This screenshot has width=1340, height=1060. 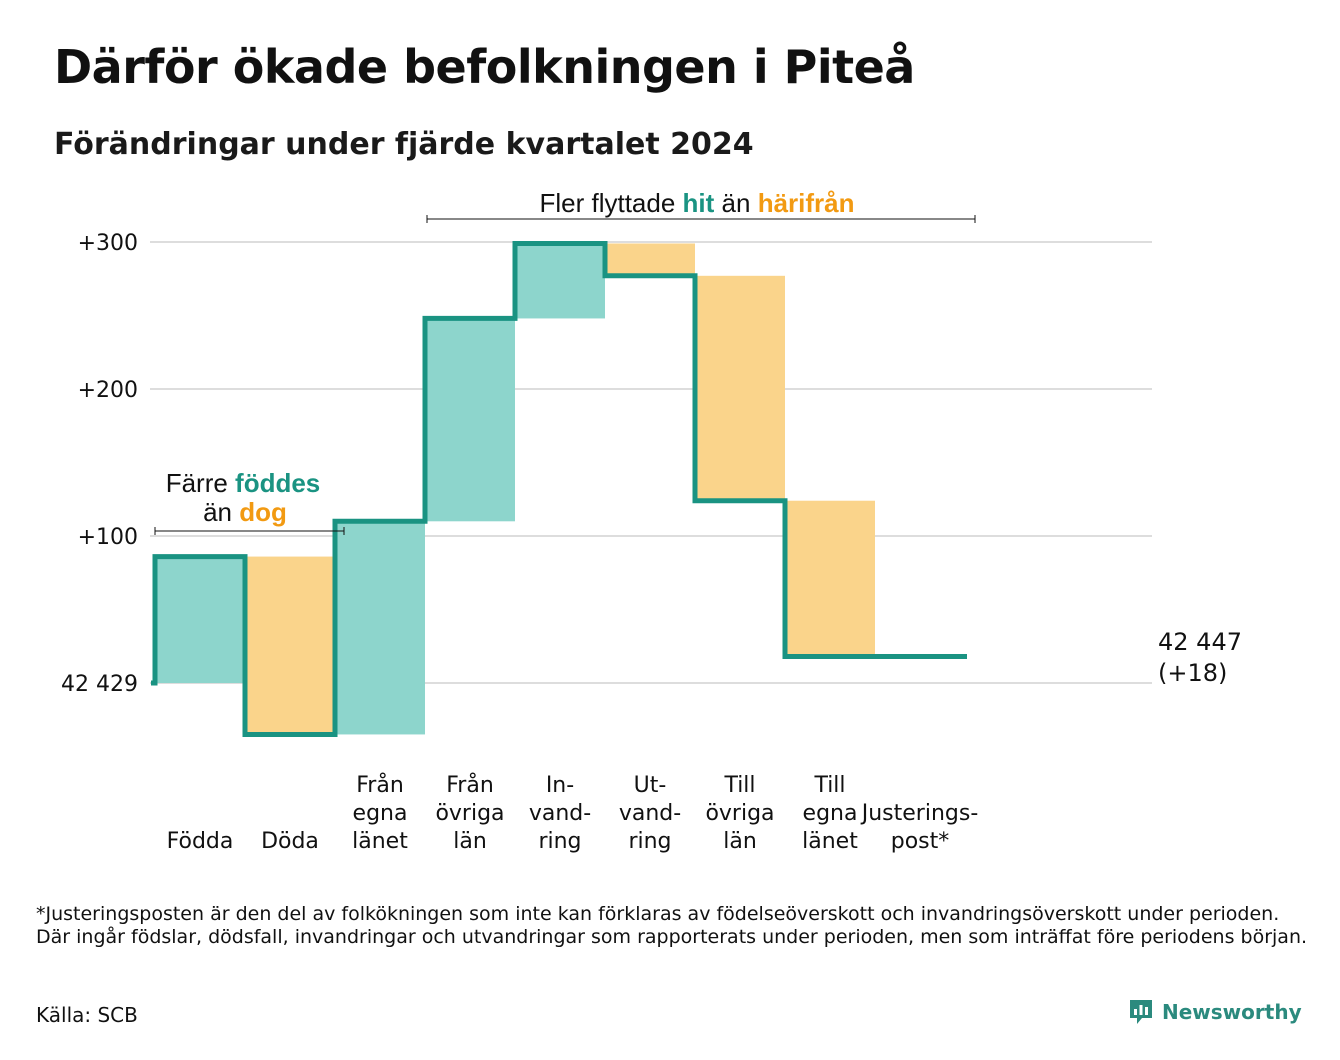 I want to click on births-annotation: Färre föddes än dog, so click(x=249, y=501).